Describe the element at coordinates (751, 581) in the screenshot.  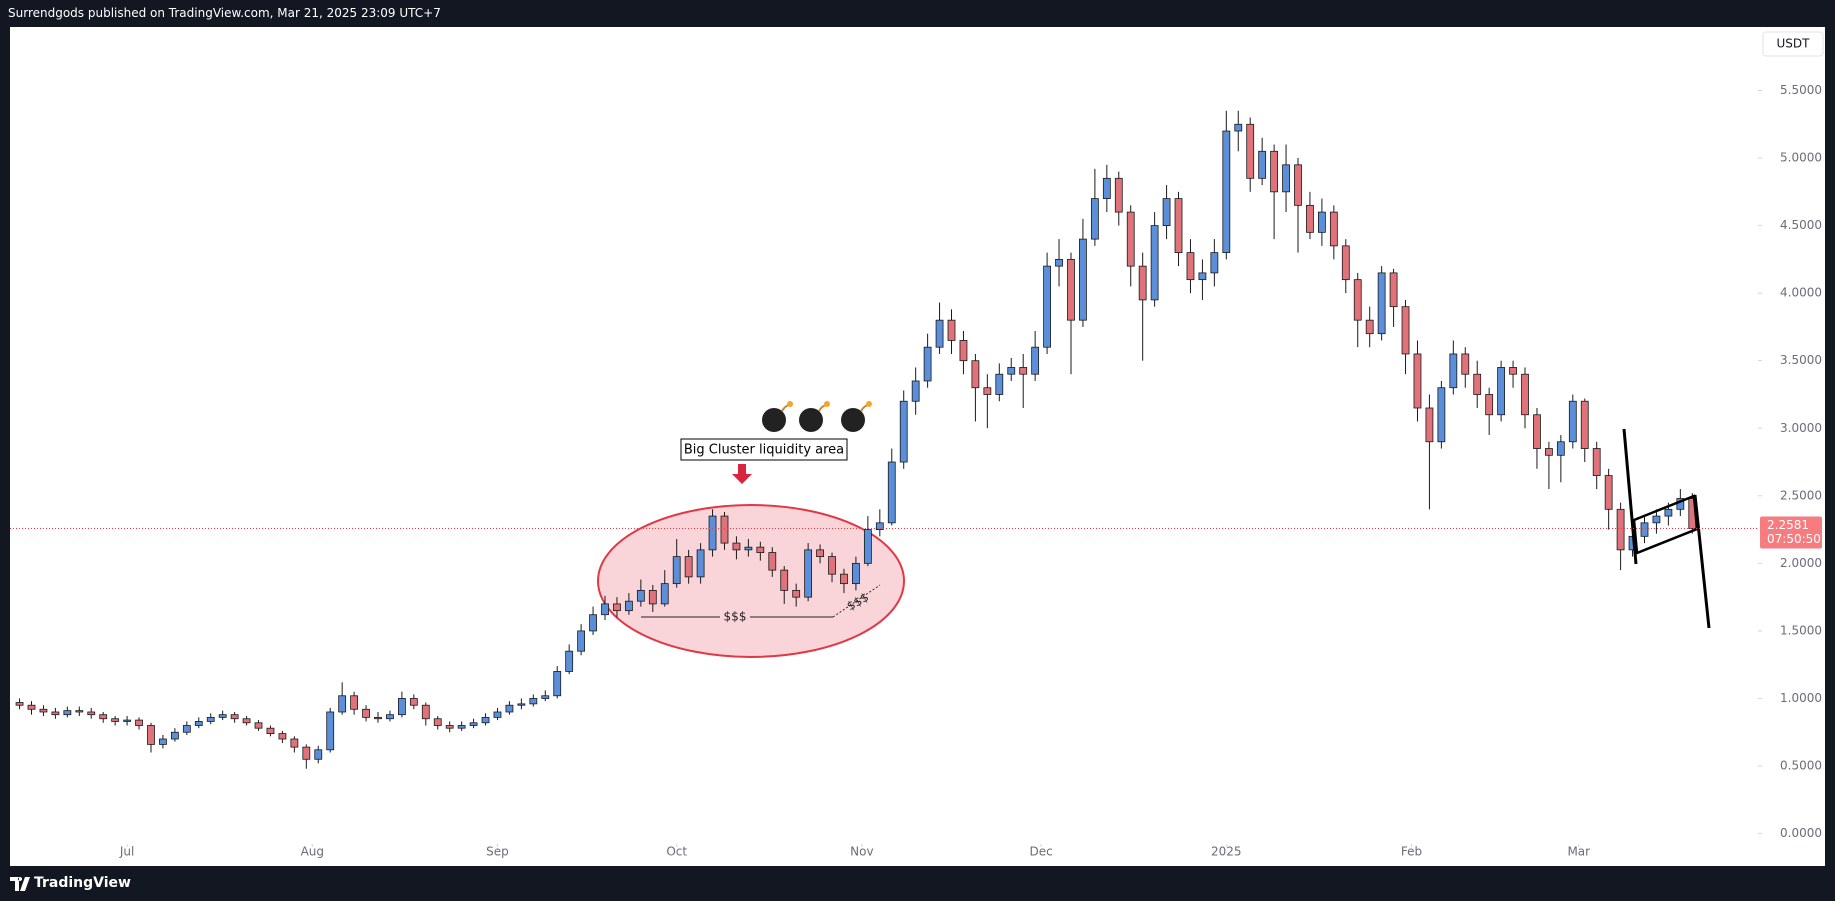
I see `liquidity-zone` at that location.